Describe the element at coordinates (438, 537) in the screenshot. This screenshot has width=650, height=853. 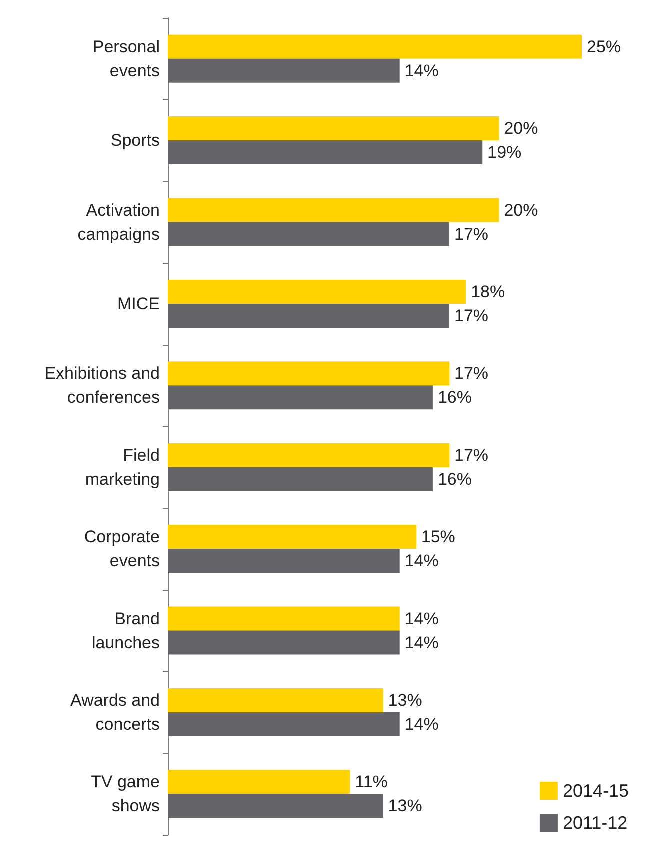
I see `data-label: 15%` at that location.